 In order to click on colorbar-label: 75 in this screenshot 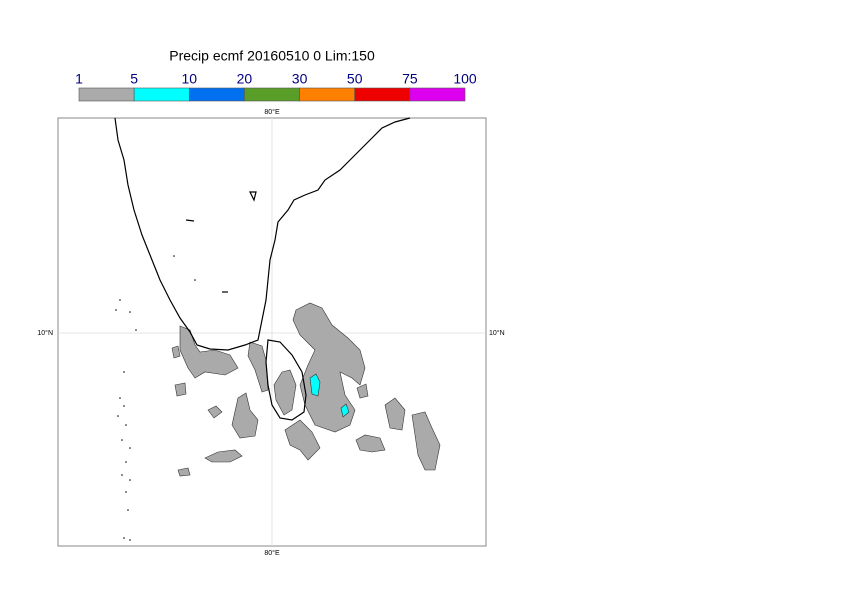, I will do `click(410, 79)`.